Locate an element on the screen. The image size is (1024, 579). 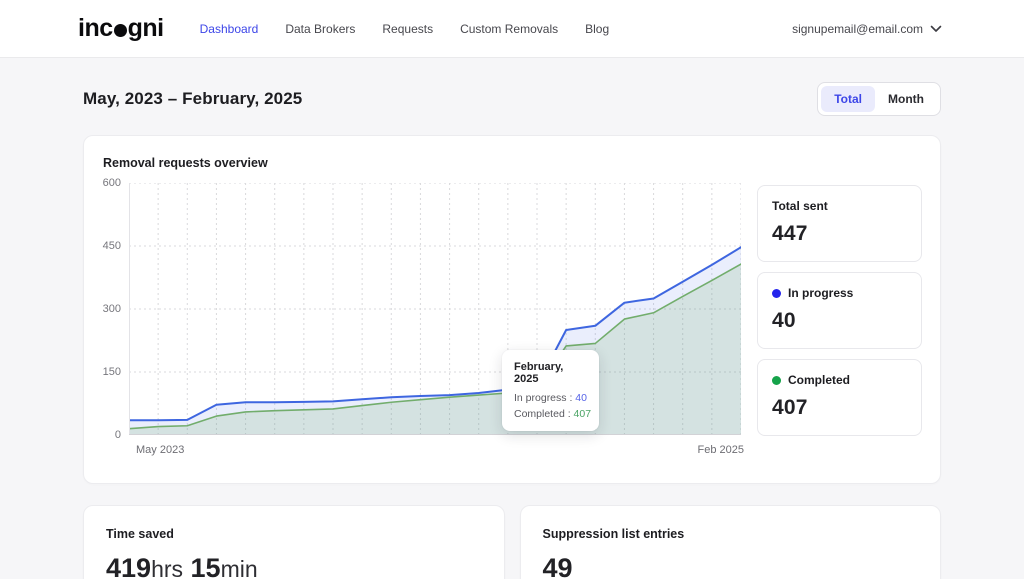
tooltip-label: Completed is located at coordinates (539, 414).